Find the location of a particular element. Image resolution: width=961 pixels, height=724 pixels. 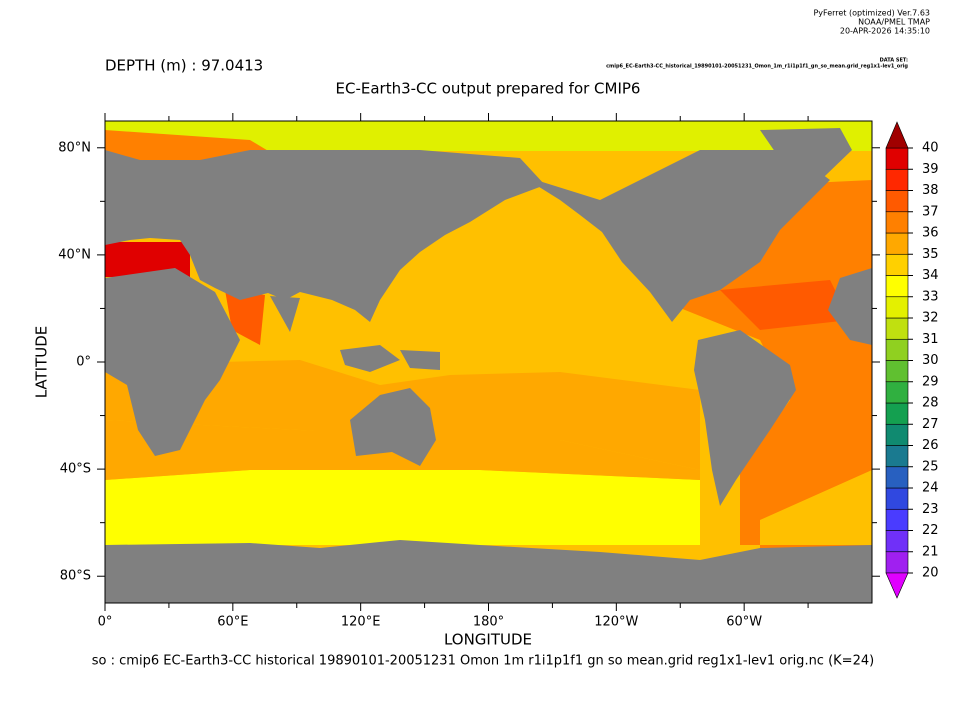

organization: NOAA/PMEL TMAP is located at coordinates (894, 22).